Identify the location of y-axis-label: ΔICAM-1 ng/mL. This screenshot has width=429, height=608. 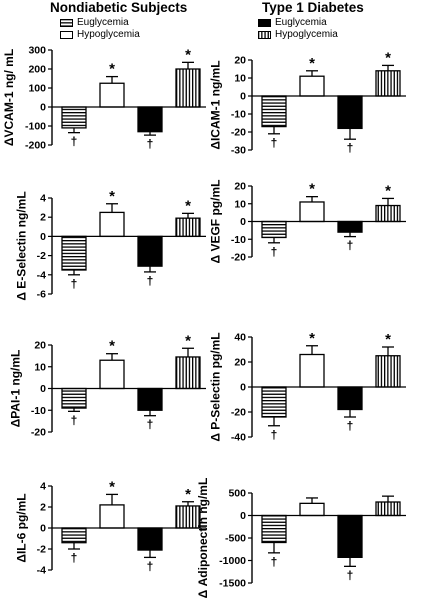
(215, 104).